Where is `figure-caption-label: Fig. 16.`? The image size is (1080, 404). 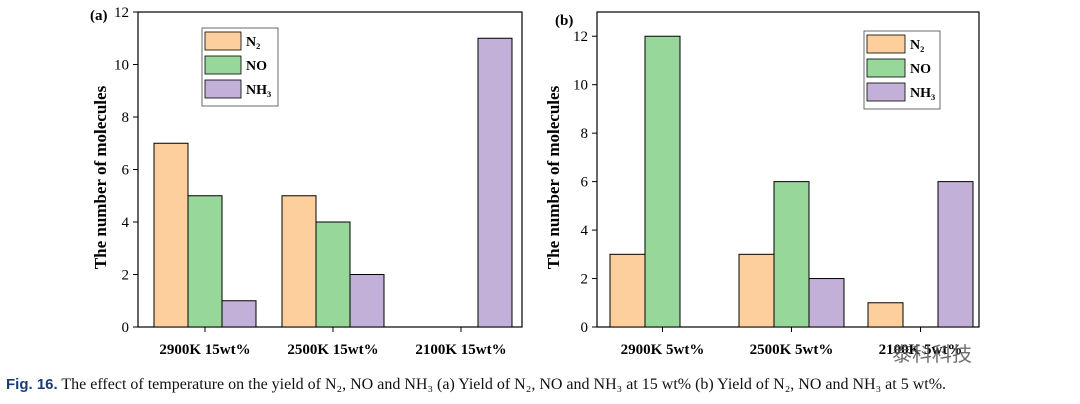 figure-caption-label: Fig. 16. is located at coordinates (32, 384).